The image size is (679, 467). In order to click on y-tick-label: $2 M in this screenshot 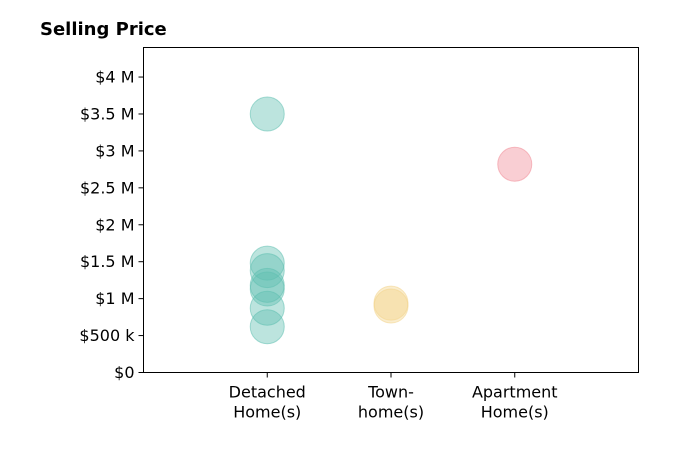, I will do `click(114, 224)`.